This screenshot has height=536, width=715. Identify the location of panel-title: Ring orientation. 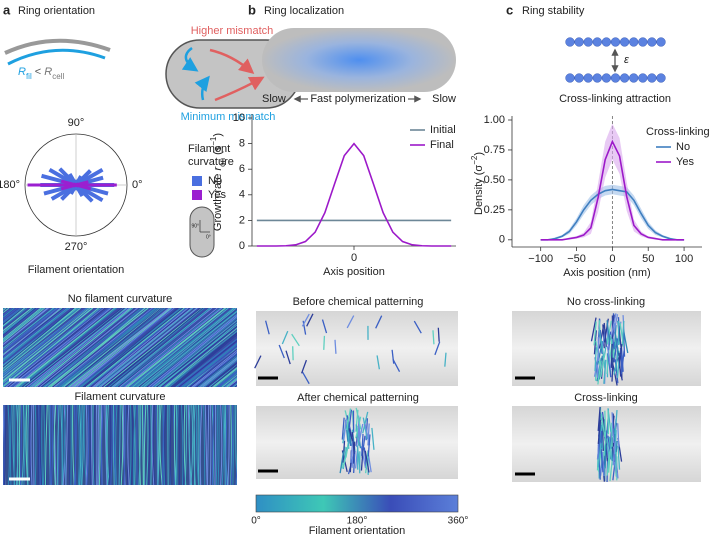
(56, 11).